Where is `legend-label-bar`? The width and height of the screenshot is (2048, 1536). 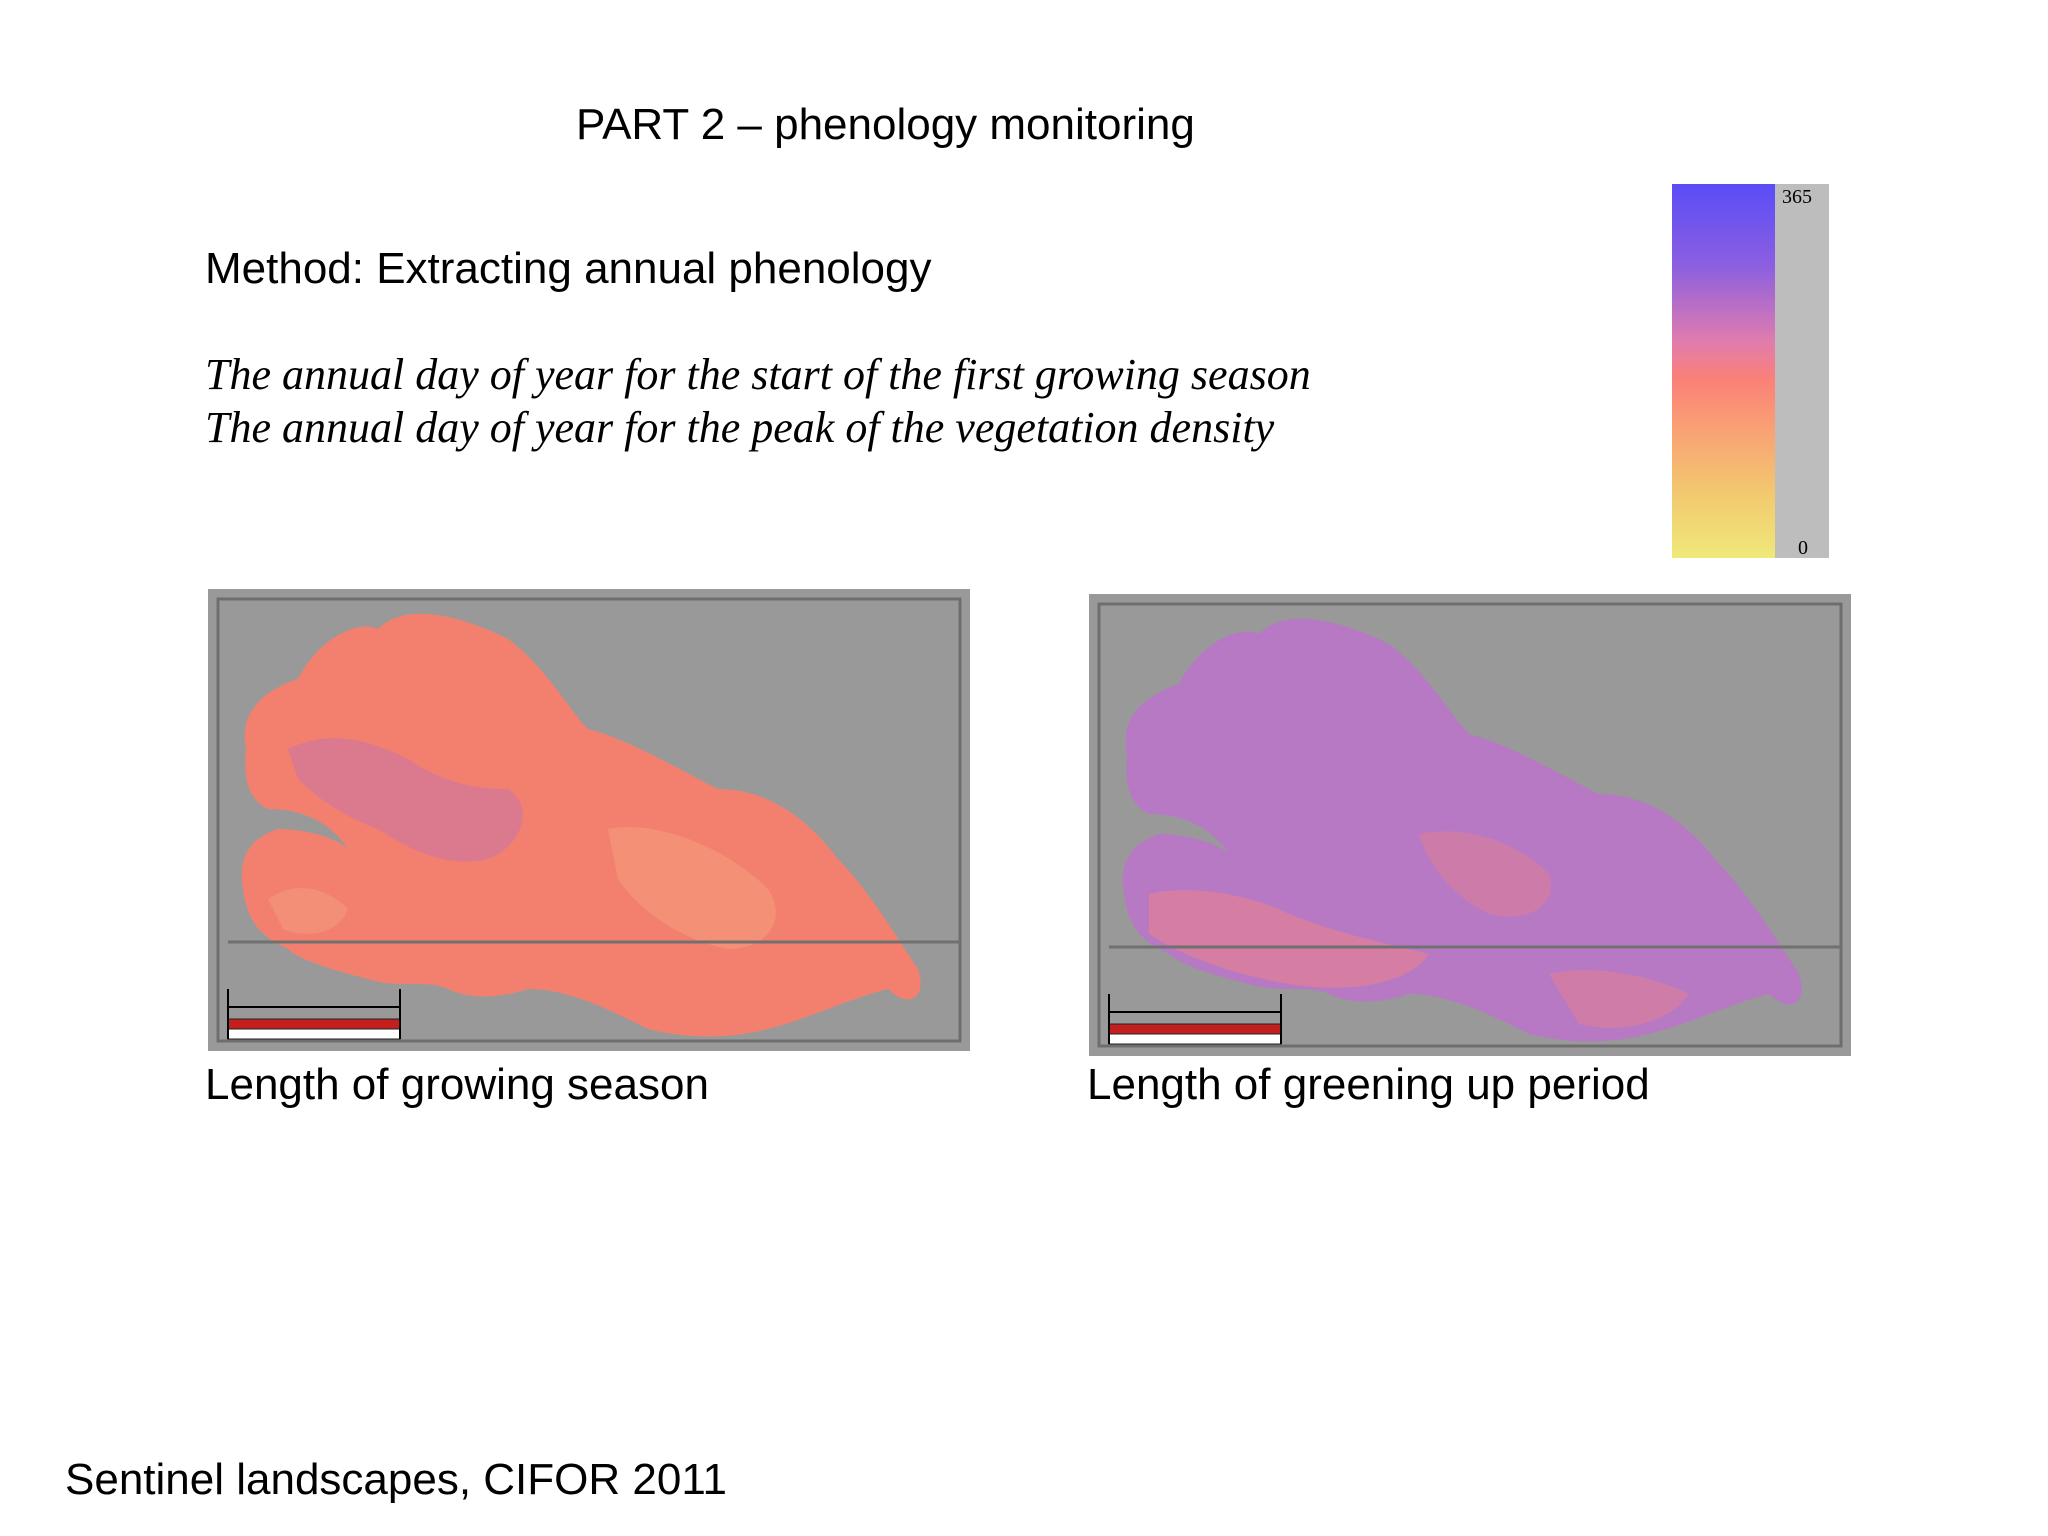
legend-label-bar is located at coordinates (1802, 371).